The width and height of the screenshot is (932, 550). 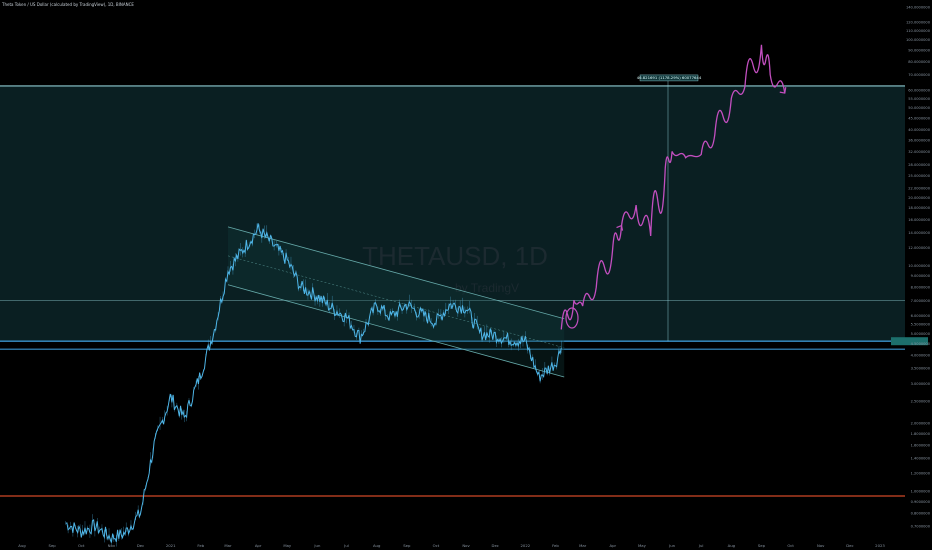 What do you see at coordinates (572, 318) in the screenshot?
I see `projection-circle` at bounding box center [572, 318].